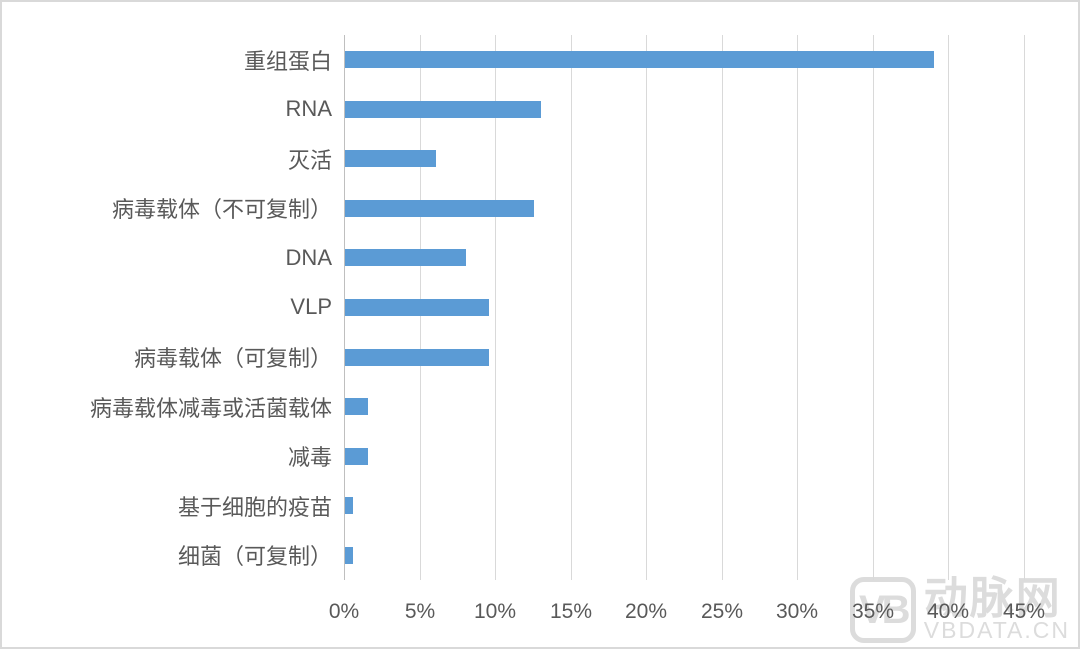  What do you see at coordinates (254, 507) in the screenshot?
I see `category-label: 基于细胞的疫苗` at bounding box center [254, 507].